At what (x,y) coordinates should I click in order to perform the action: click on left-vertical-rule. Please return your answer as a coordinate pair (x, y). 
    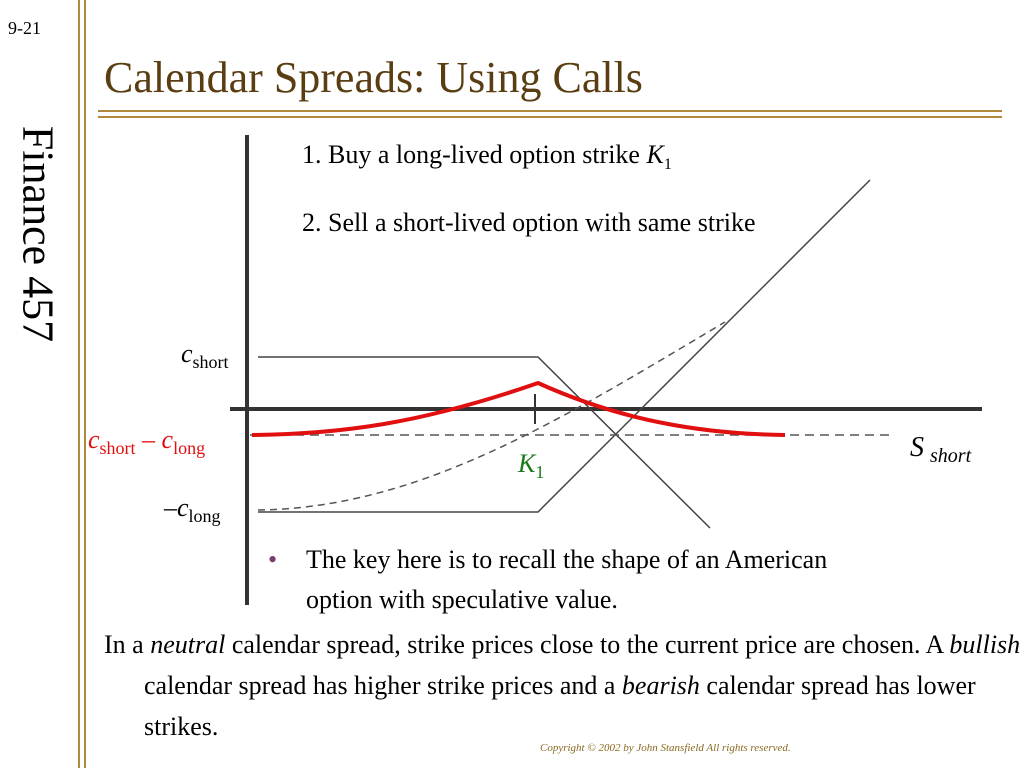
    Looking at the image, I should click on (79, 384).